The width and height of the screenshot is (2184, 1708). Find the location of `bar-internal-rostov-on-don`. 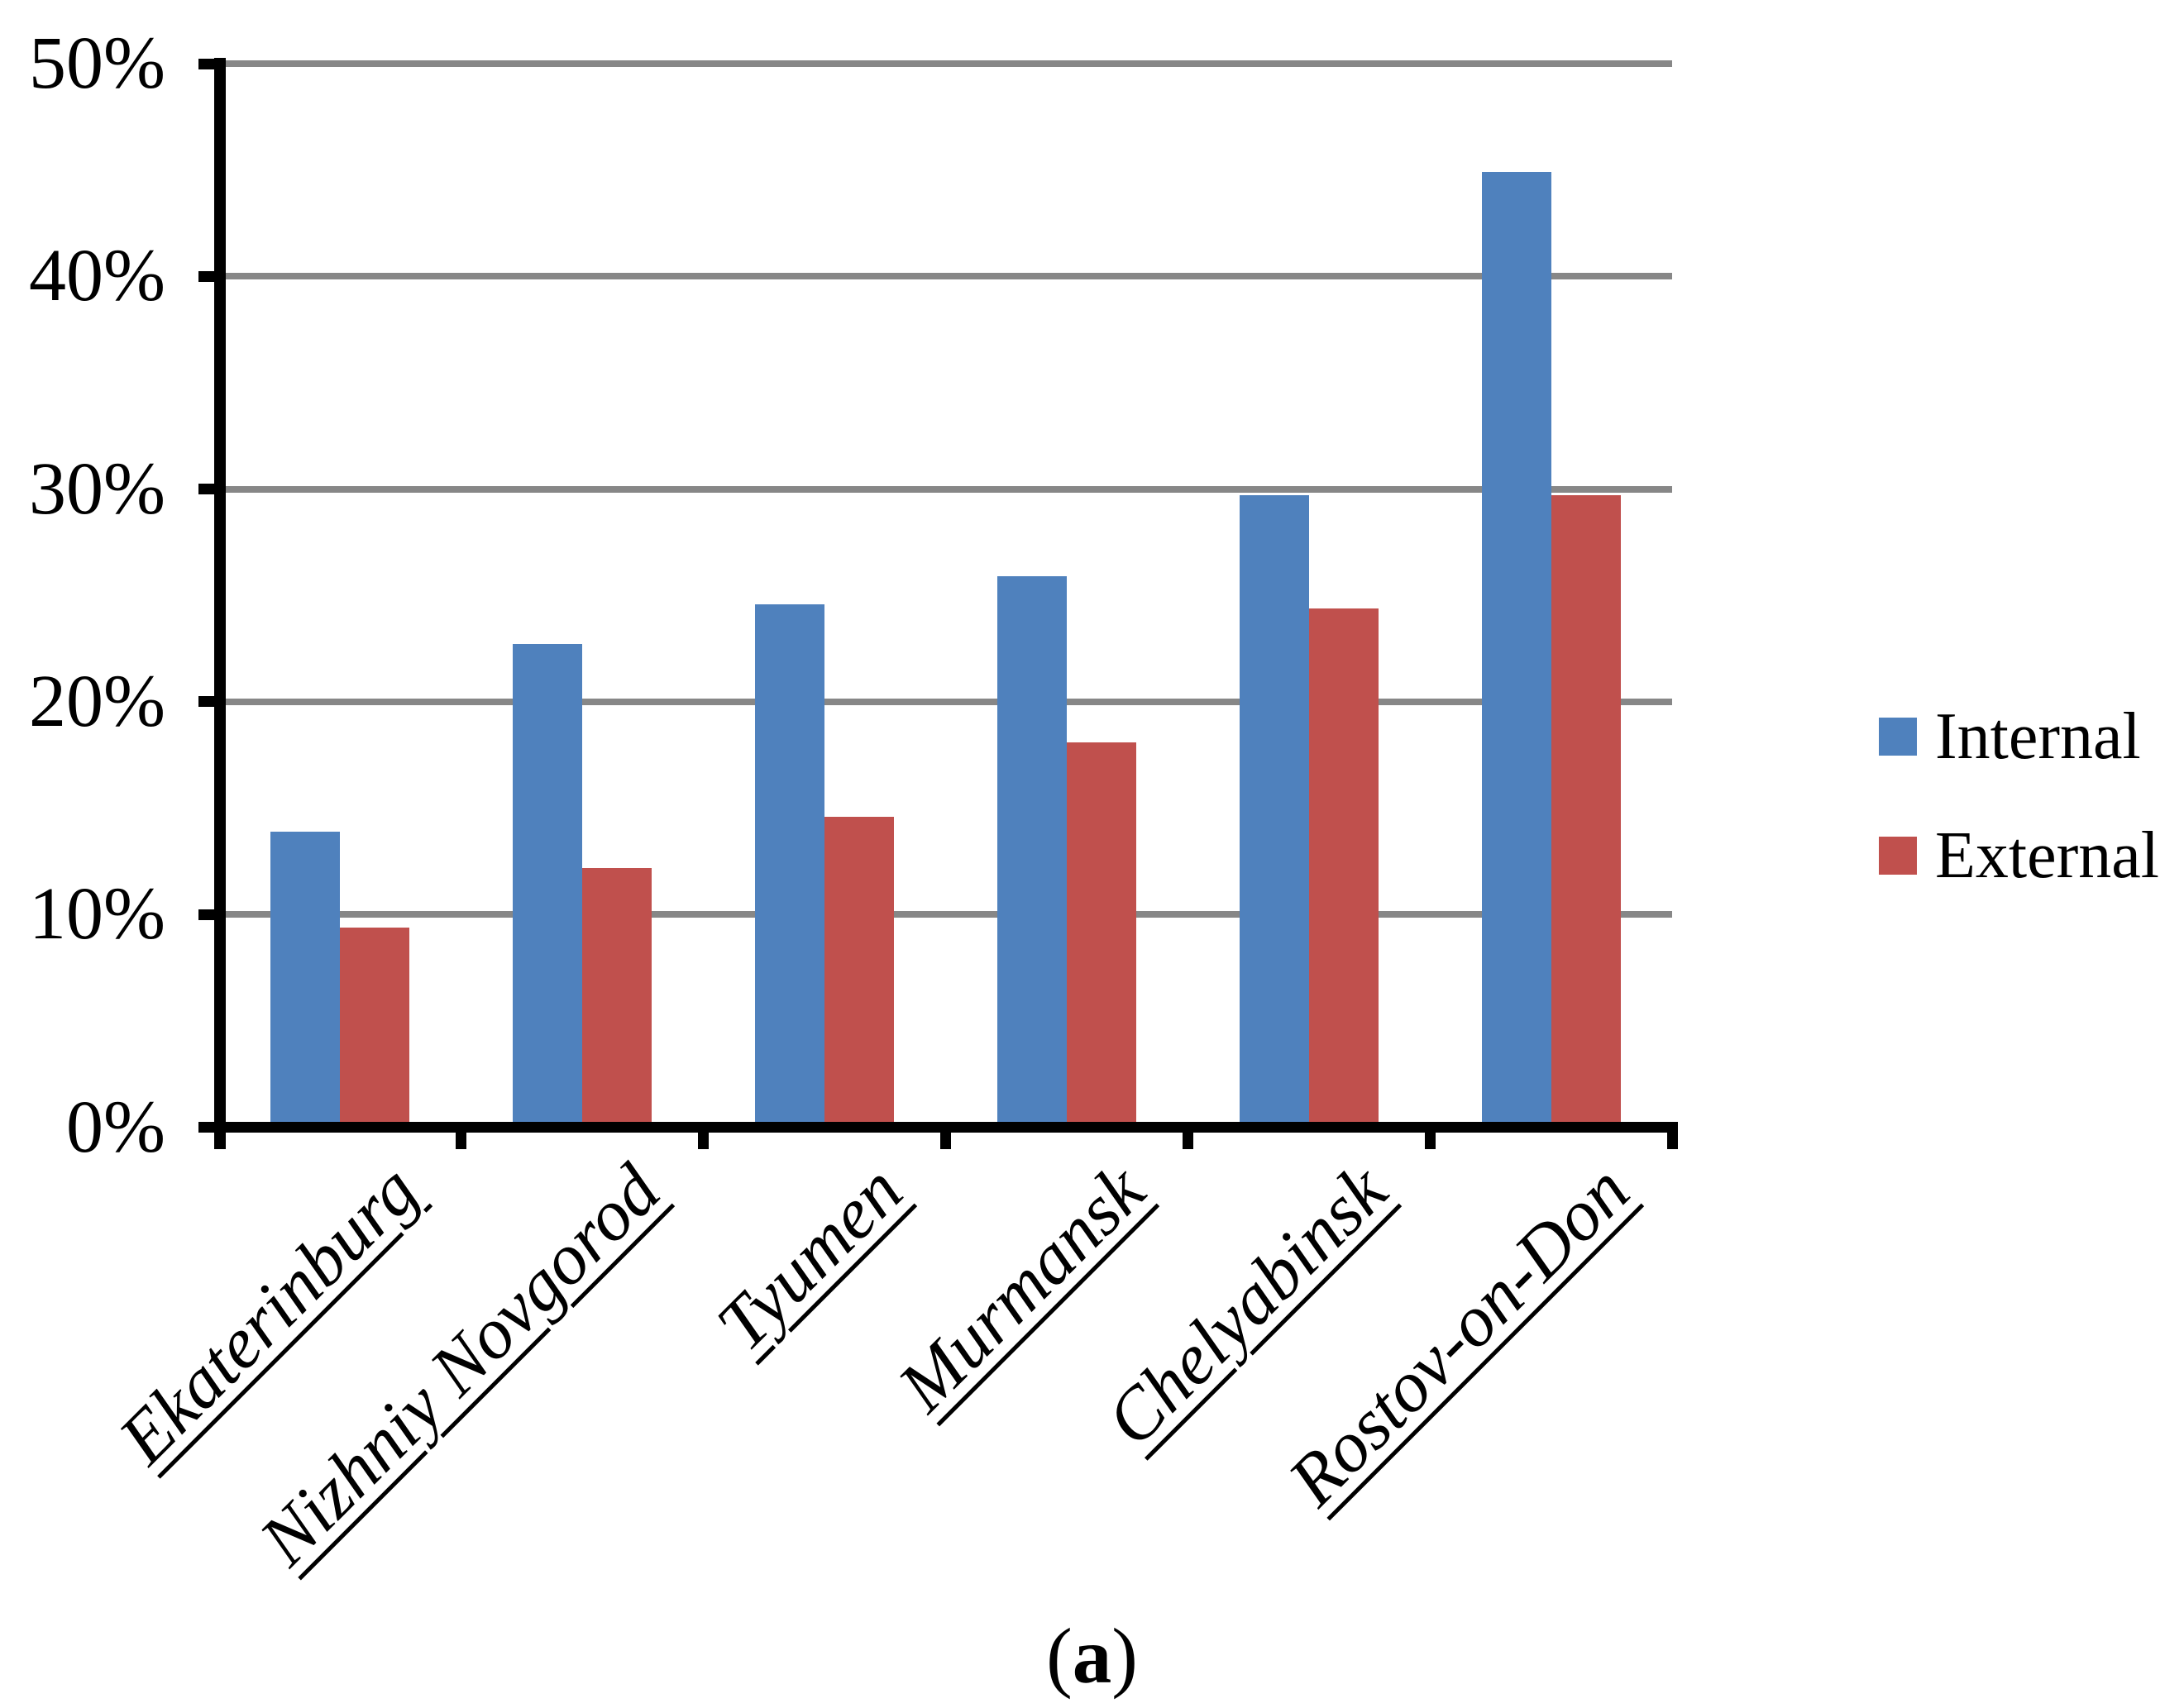

bar-internal-rostov-on-don is located at coordinates (1516, 652).